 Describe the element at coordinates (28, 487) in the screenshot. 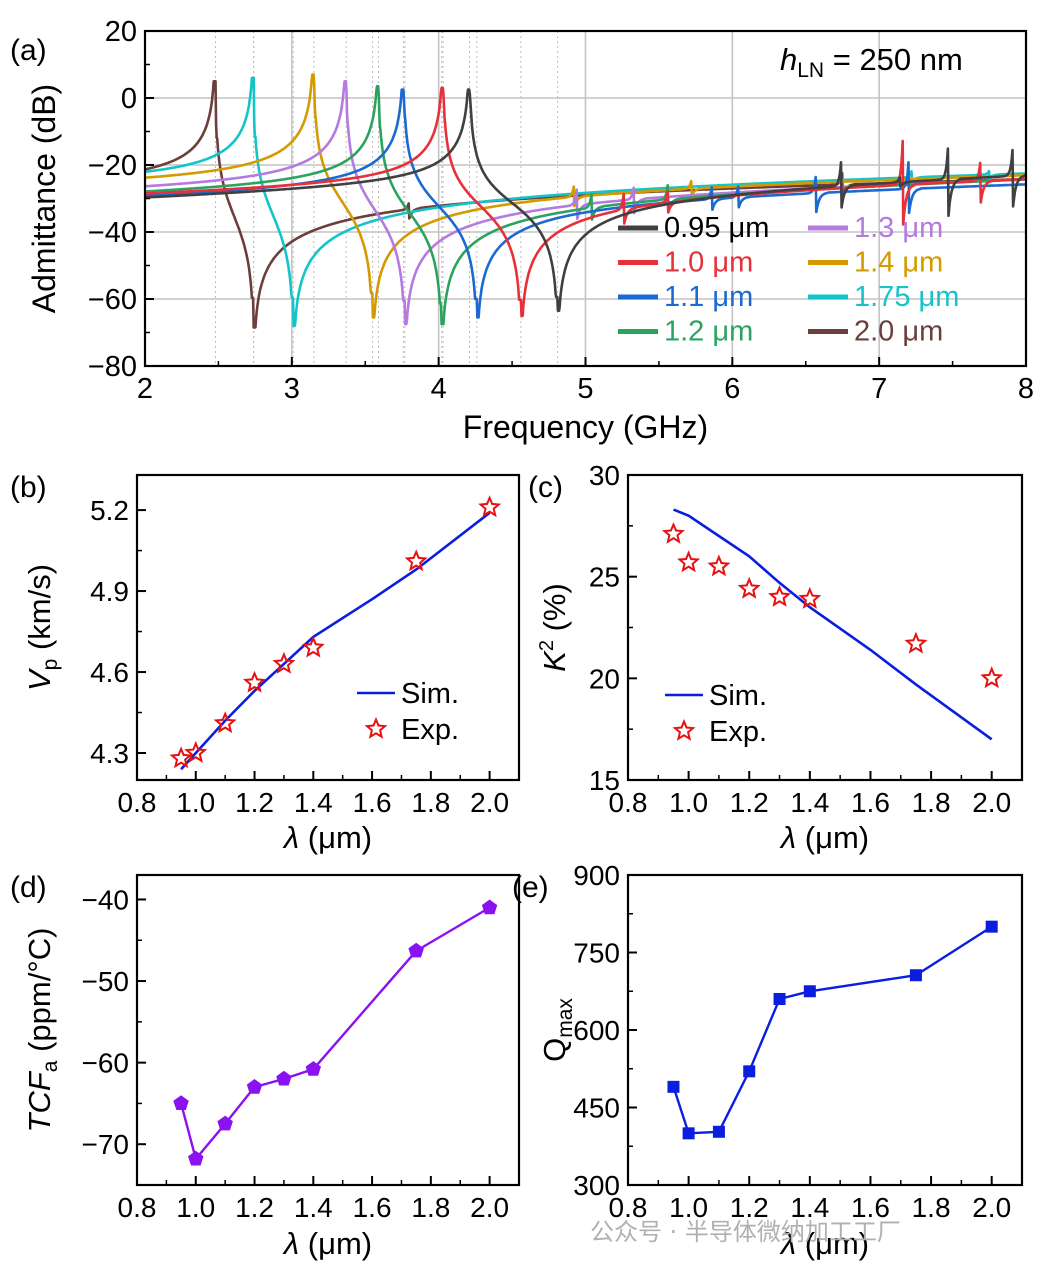

I see `panel-label: (b)` at that location.